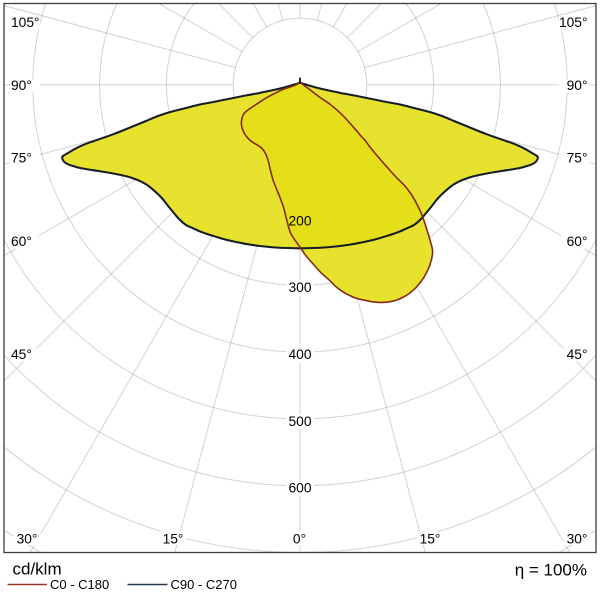 The width and height of the screenshot is (600, 600). What do you see at coordinates (79, 584) in the screenshot?
I see `svg-text: C0 - C180` at bounding box center [79, 584].